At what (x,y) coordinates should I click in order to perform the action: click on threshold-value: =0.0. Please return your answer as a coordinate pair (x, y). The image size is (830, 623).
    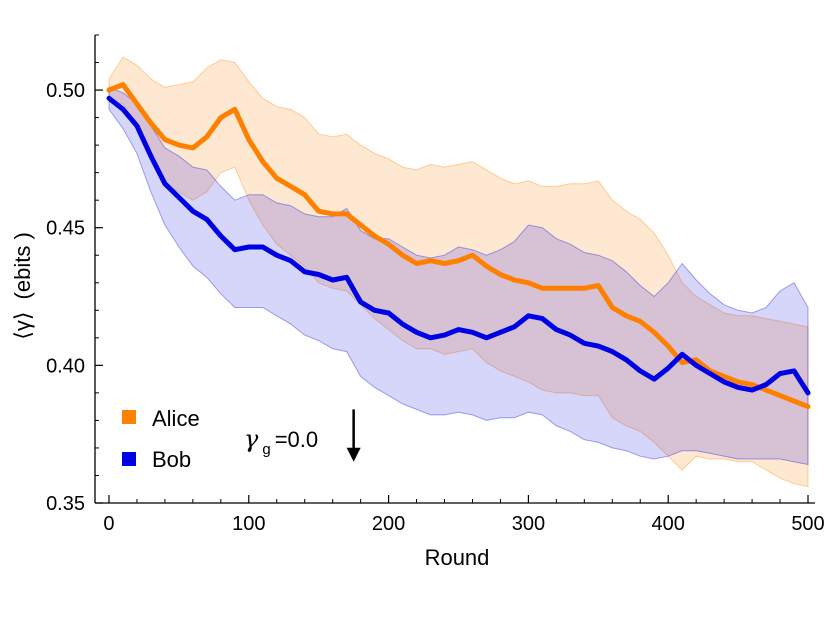
    Looking at the image, I should click on (296, 439).